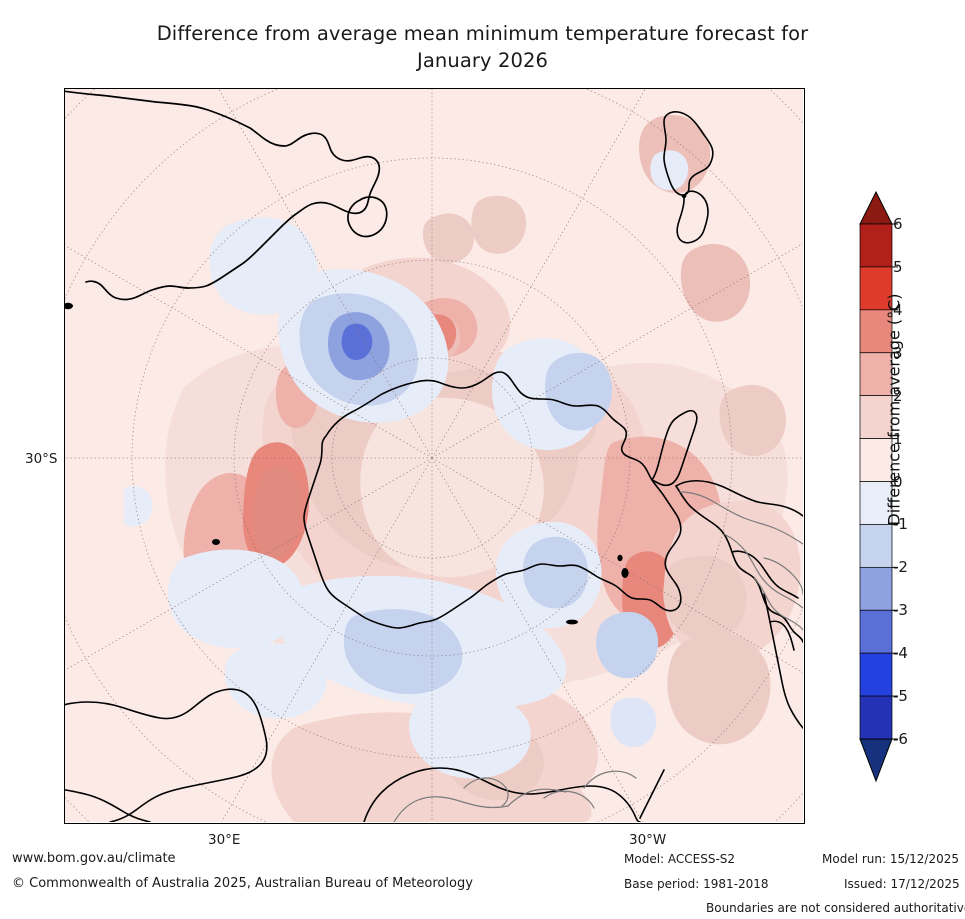 The width and height of the screenshot is (965, 919). What do you see at coordinates (891, 859) in the screenshot?
I see `footer-model-run: Model run: 15/12/2025` at bounding box center [891, 859].